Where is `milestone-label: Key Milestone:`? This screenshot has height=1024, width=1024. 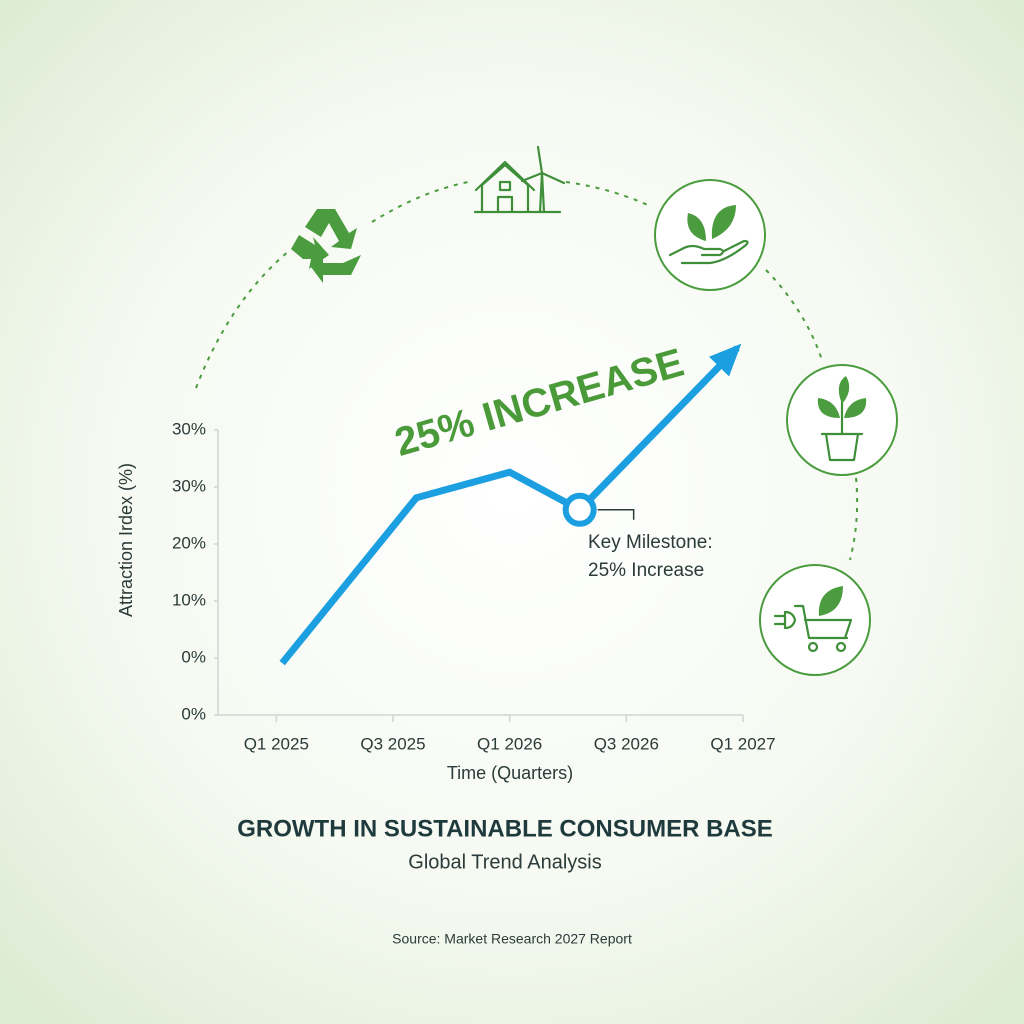 milestone-label: Key Milestone: is located at coordinates (650, 542).